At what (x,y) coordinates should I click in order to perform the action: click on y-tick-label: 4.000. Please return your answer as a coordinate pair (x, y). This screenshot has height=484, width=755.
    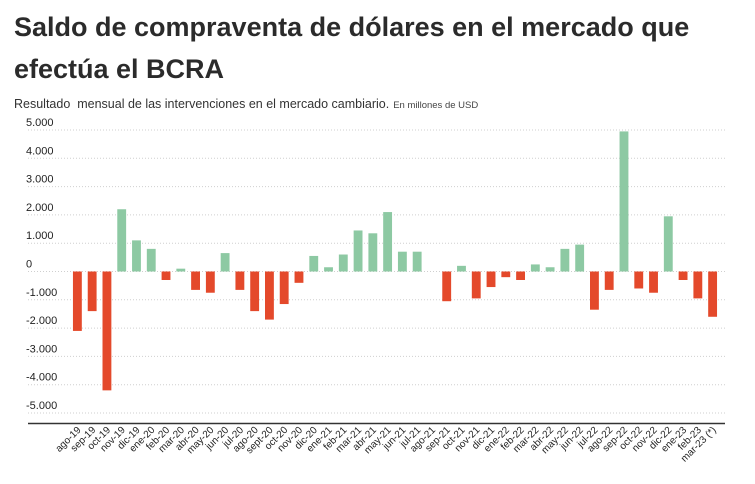
    Looking at the image, I should click on (40, 151).